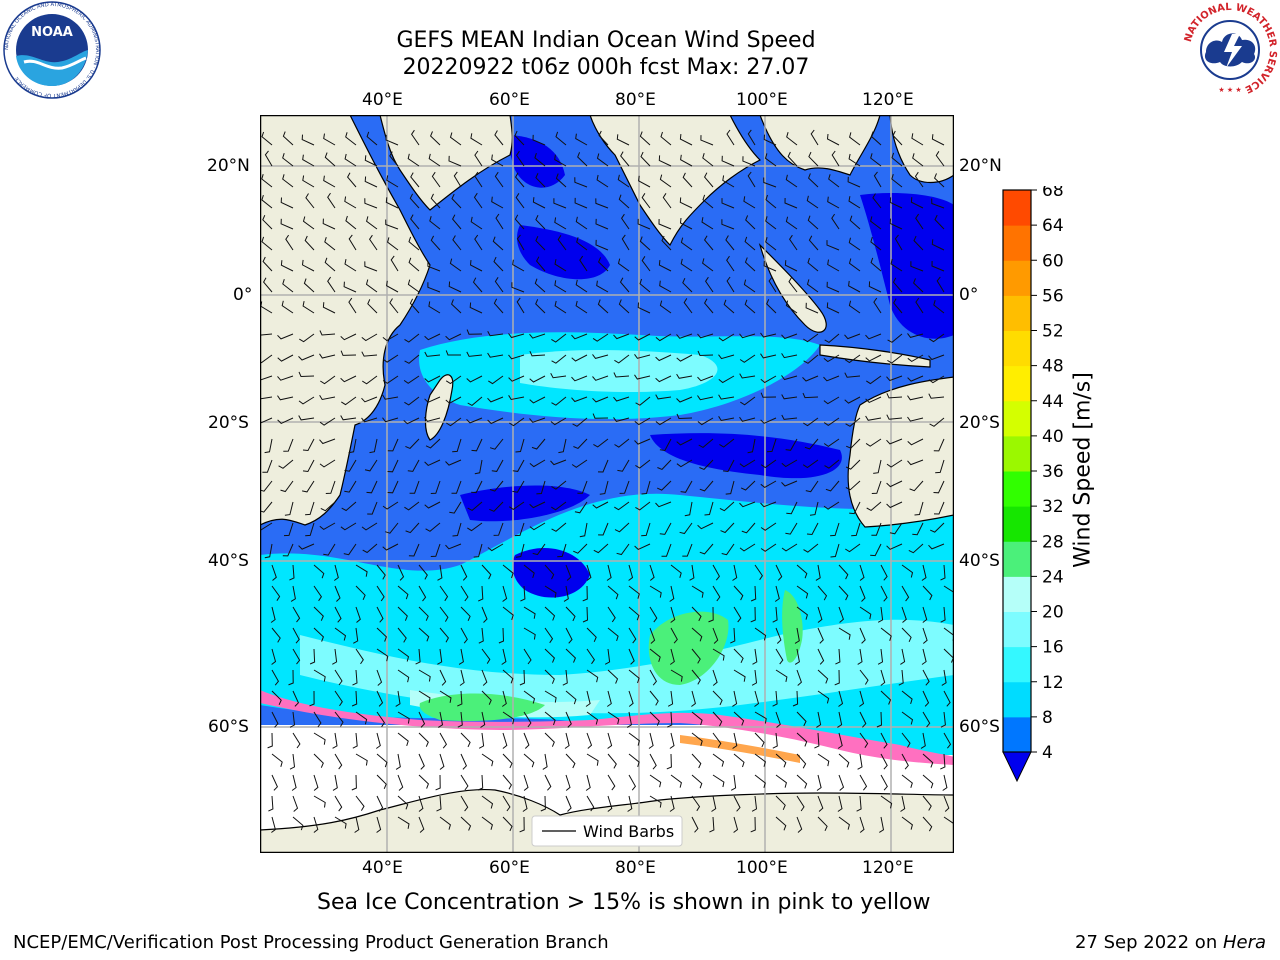 The height and width of the screenshot is (960, 1280). Describe the element at coordinates (1053, 648) in the screenshot. I see `colorbar-tick-label: 16` at that location.